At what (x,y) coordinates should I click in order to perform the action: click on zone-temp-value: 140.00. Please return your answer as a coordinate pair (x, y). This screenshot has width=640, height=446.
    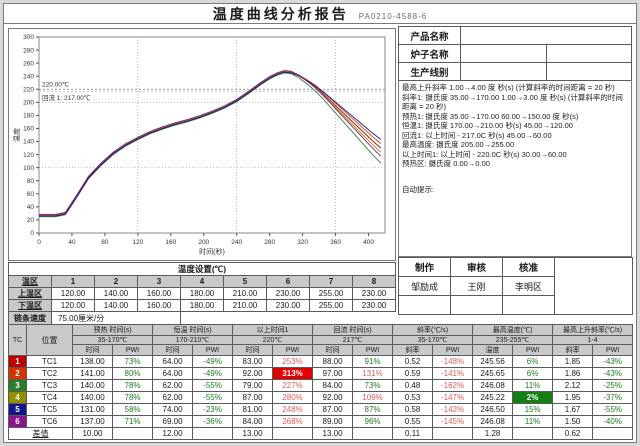
    Looking at the image, I should click on (116, 305).